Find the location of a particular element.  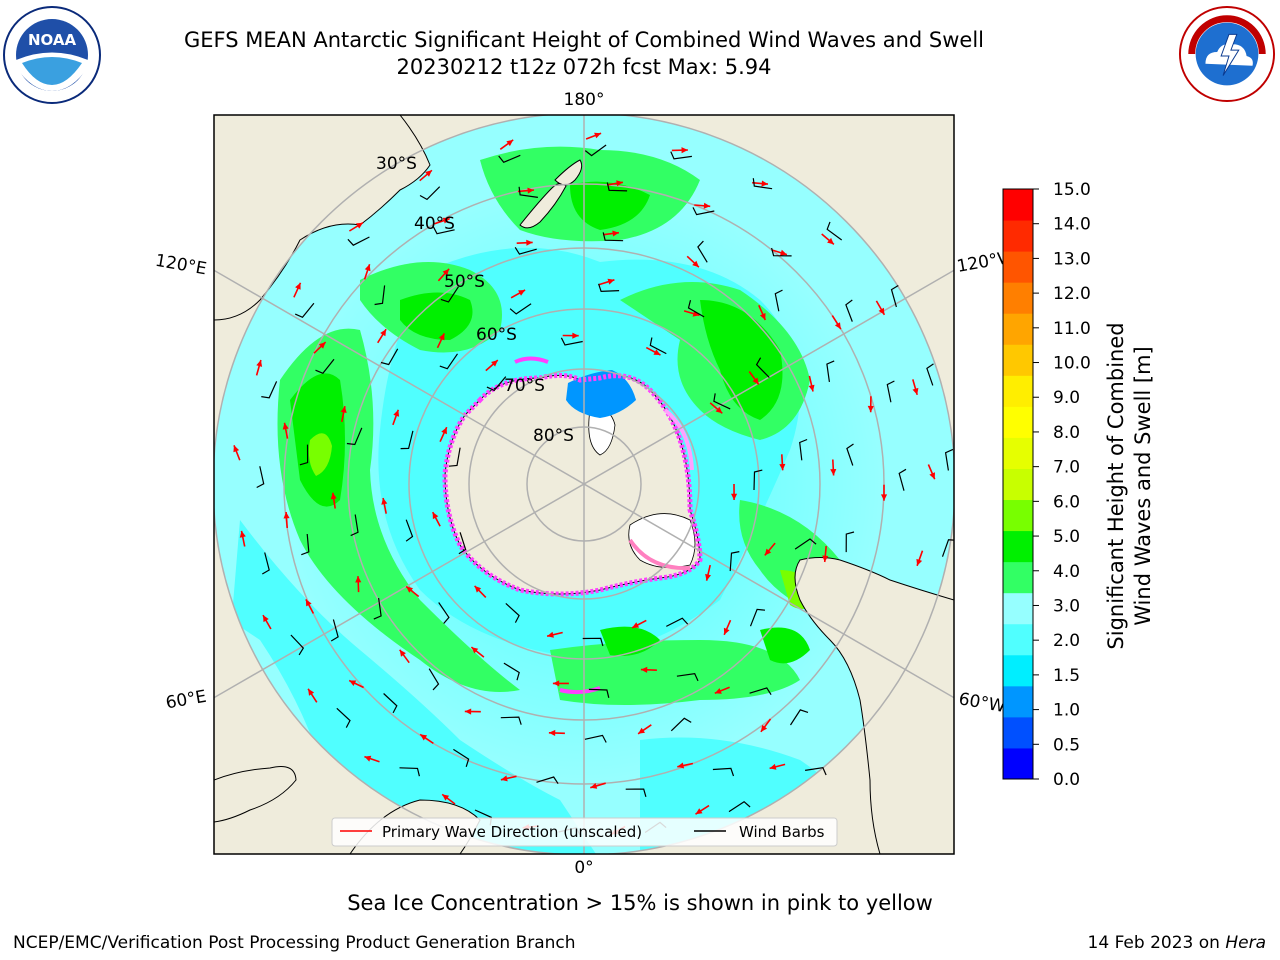

lon-label-120e: 120°E is located at coordinates (181, 265).